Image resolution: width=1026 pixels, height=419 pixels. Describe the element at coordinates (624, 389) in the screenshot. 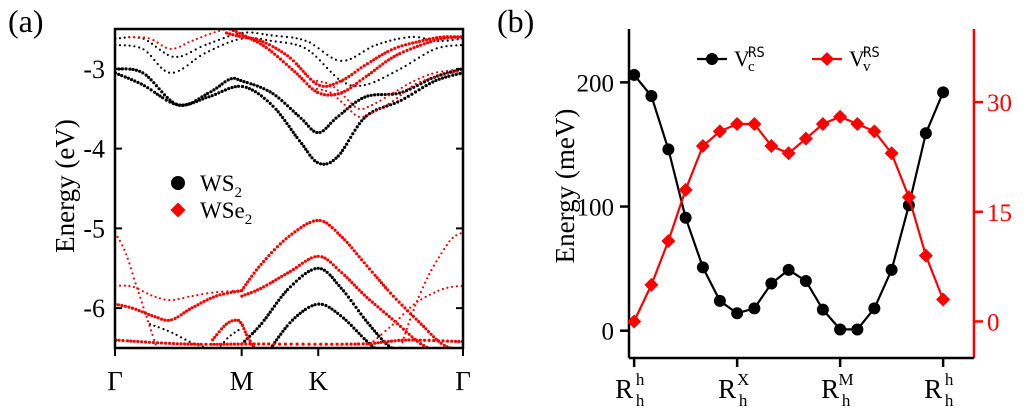

I see `x-tick-label-base: R` at that location.